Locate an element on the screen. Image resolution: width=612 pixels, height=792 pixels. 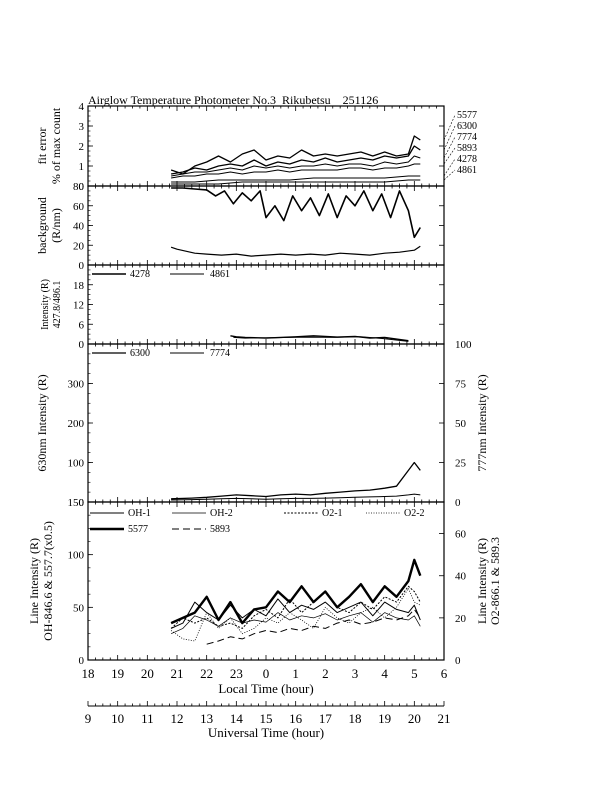
legend-label: 5577 is located at coordinates (138, 529).